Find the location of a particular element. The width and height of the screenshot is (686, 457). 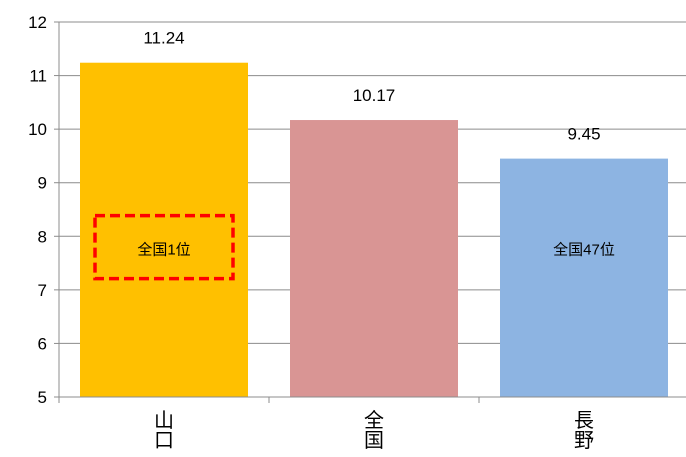

annotations: 全国1位 全国47位 is located at coordinates (354, 247).